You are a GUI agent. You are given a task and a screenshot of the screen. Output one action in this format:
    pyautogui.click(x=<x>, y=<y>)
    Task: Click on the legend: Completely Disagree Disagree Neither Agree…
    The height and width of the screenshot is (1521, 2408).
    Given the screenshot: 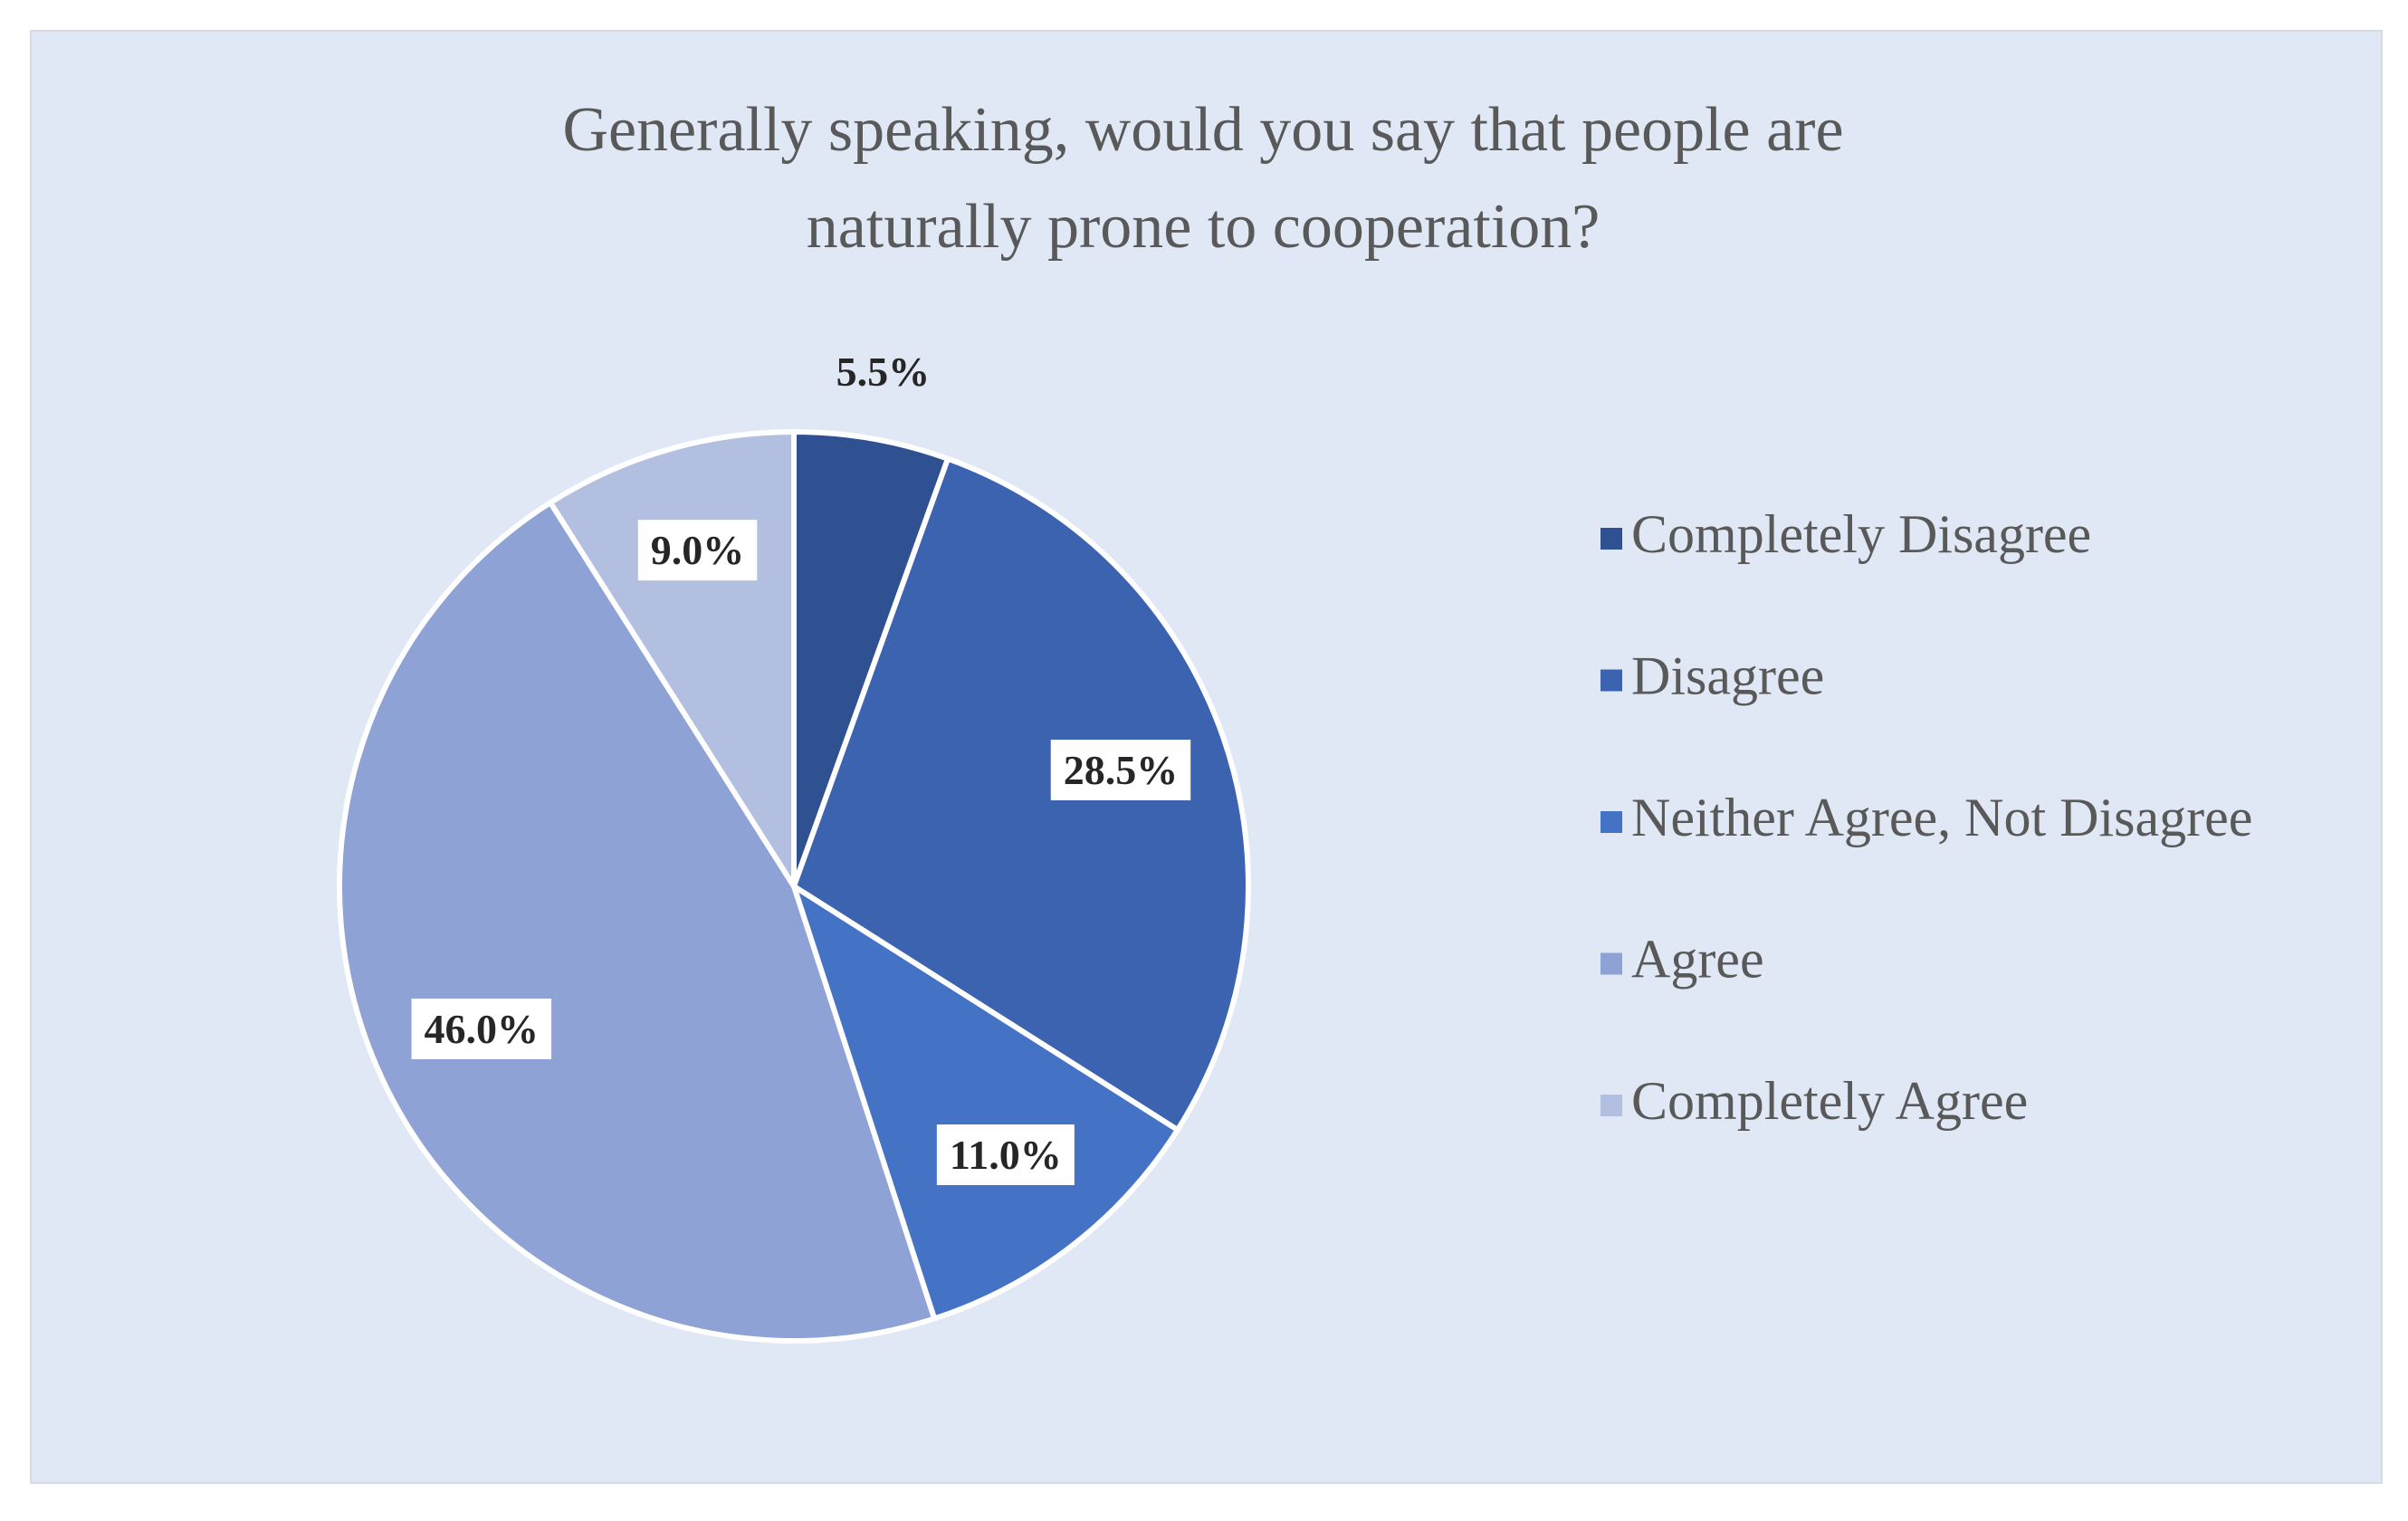 What is the action you would take?
    pyautogui.click(x=1926, y=818)
    